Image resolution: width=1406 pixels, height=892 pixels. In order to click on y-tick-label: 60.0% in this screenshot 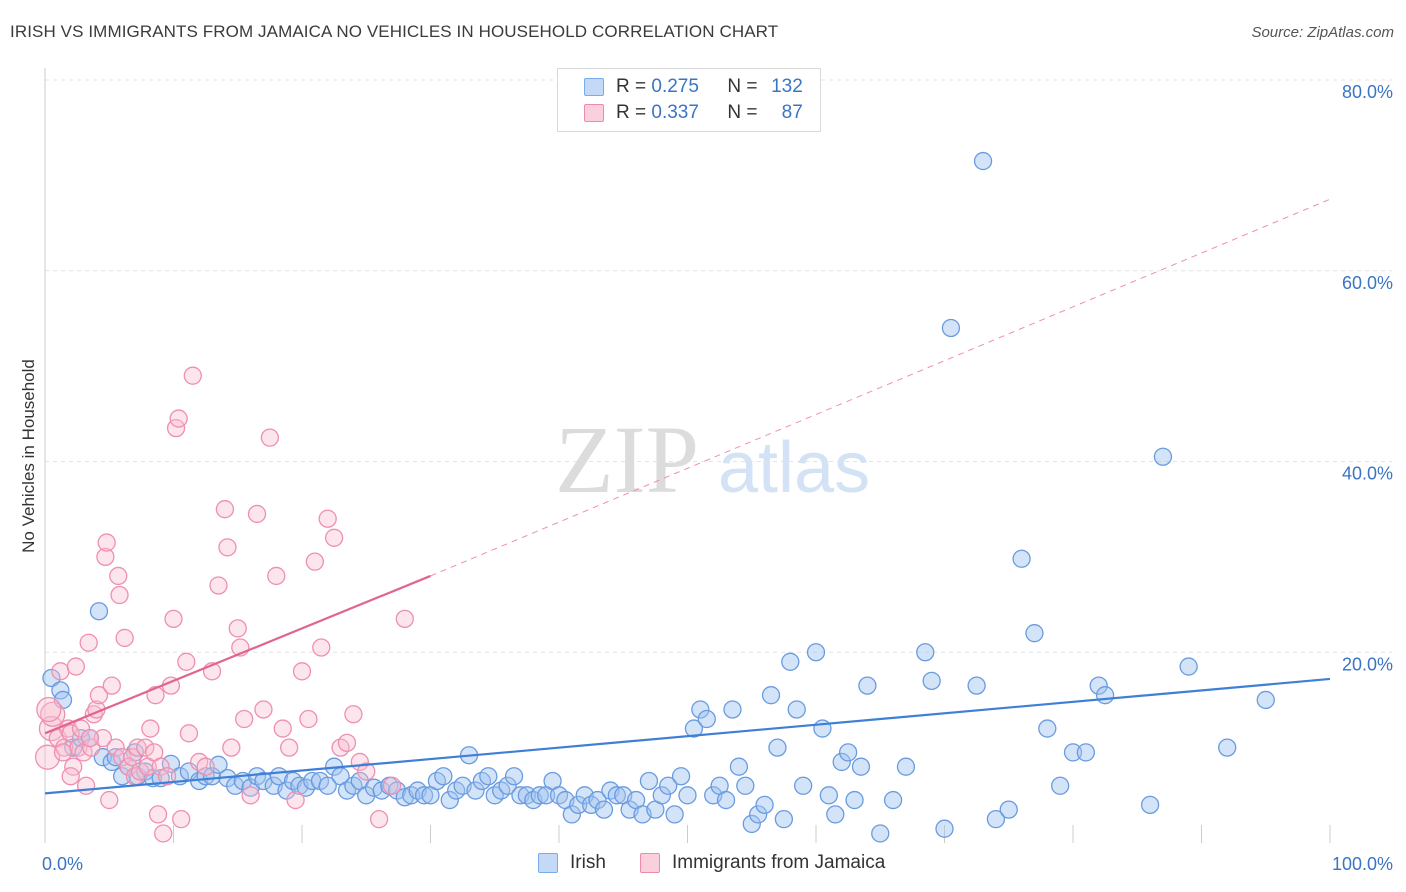, I will do `click(1367, 283)`.